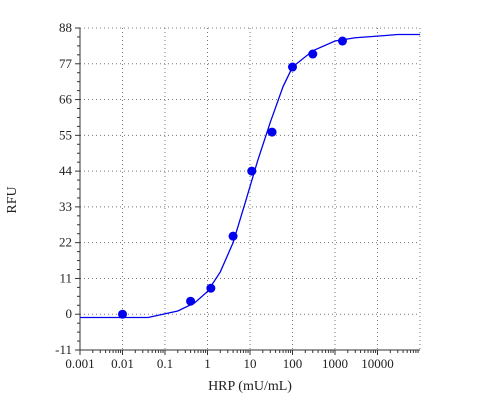  I want to click on x-tick-label: 10000, so click(377, 363).